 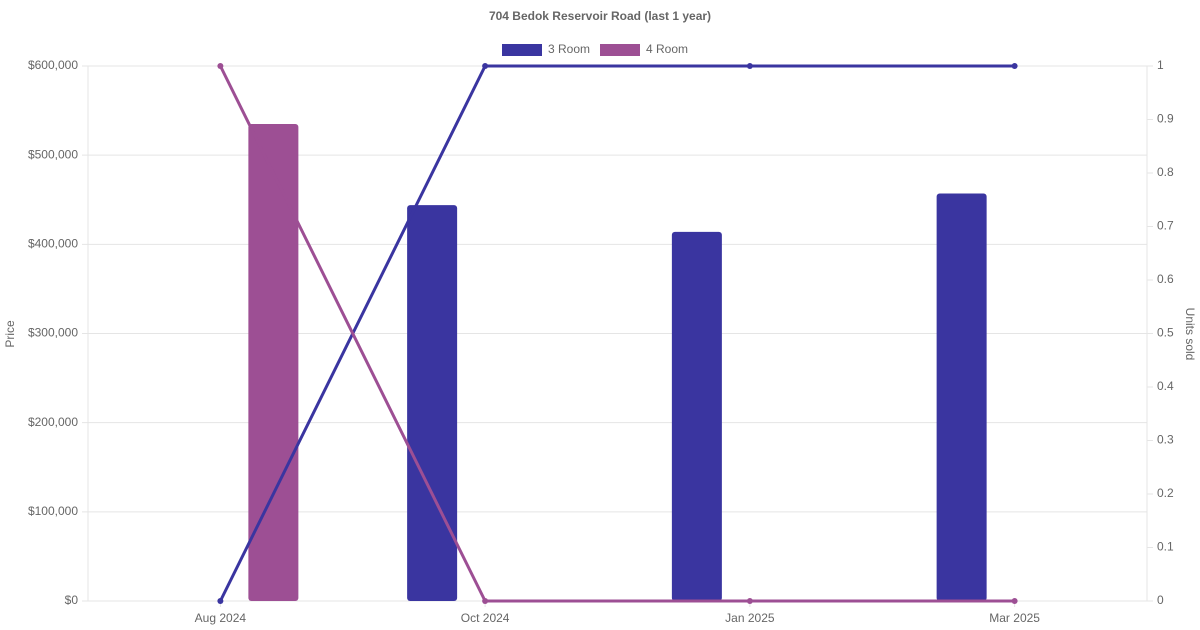 I want to click on x-tick-label: Jan 2025, so click(x=750, y=618).